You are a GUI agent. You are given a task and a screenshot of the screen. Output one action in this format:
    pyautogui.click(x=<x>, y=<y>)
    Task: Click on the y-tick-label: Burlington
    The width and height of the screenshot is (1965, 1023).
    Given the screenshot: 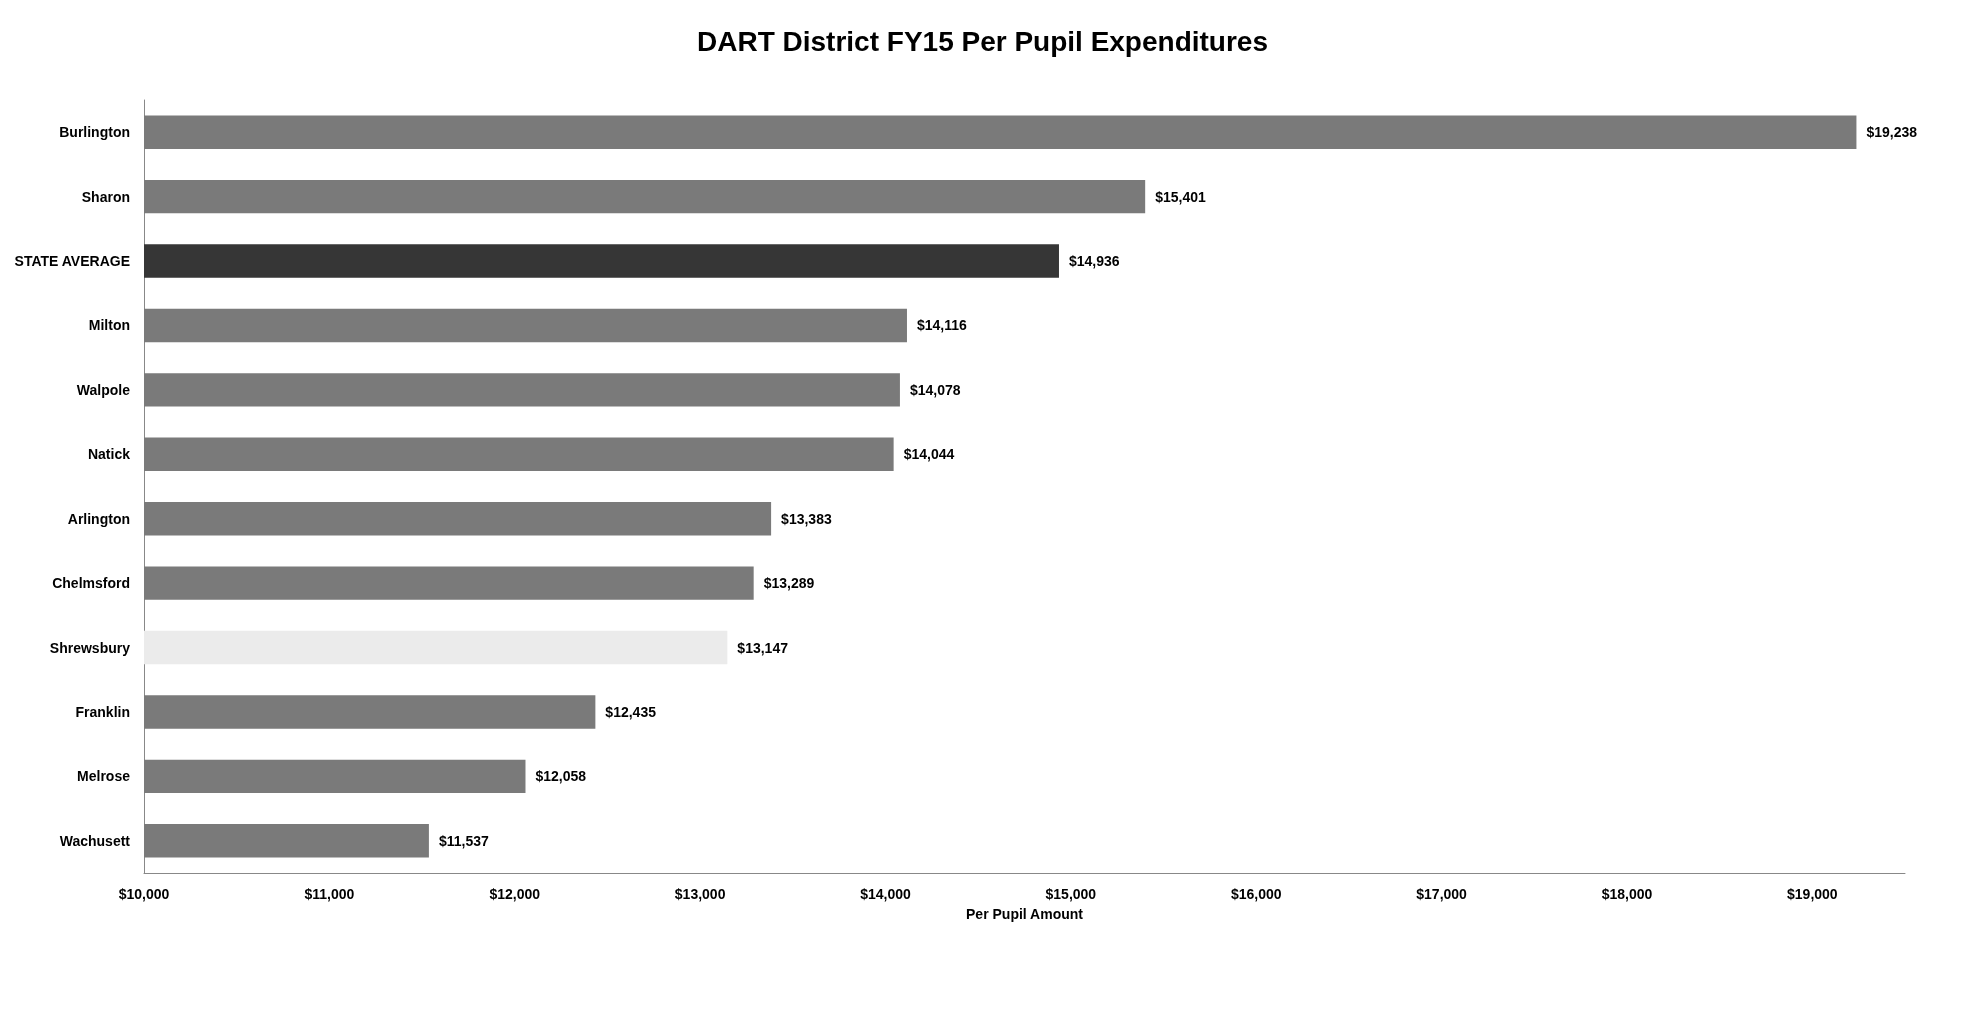 What is the action you would take?
    pyautogui.click(x=94, y=132)
    